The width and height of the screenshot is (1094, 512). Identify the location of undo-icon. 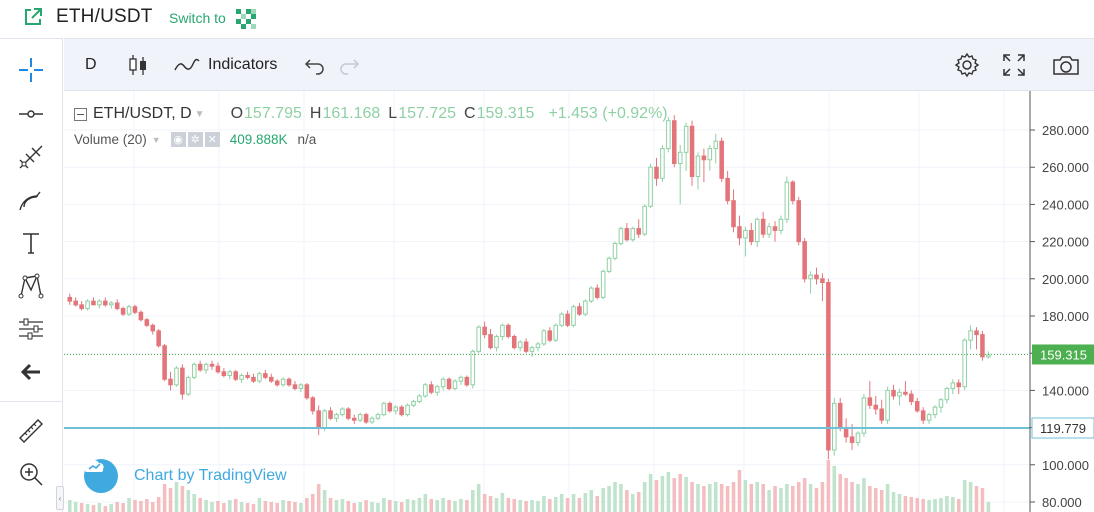
(315, 65).